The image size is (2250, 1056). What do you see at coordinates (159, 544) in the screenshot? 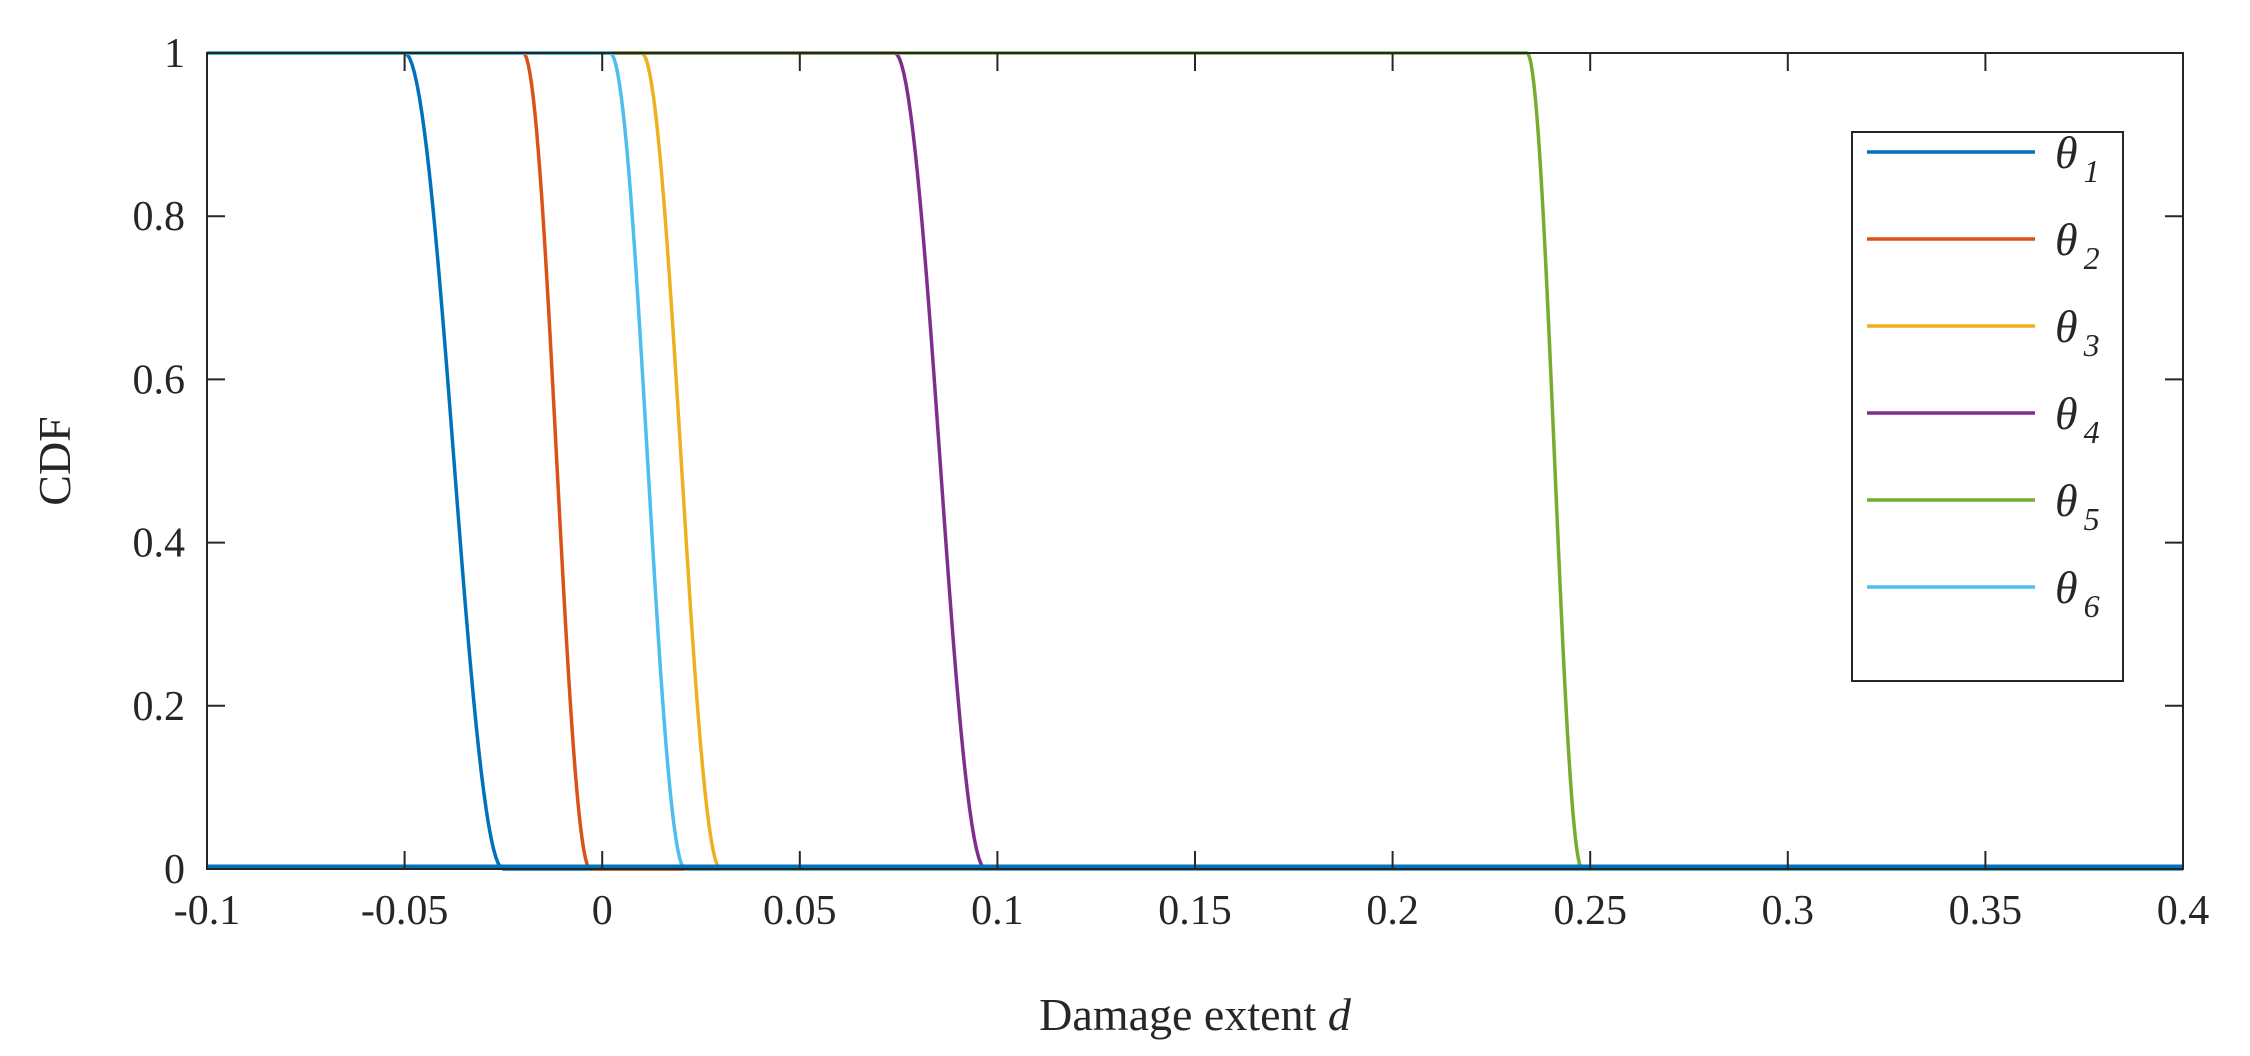
I see `y-tick-label: 0.4` at bounding box center [159, 544].